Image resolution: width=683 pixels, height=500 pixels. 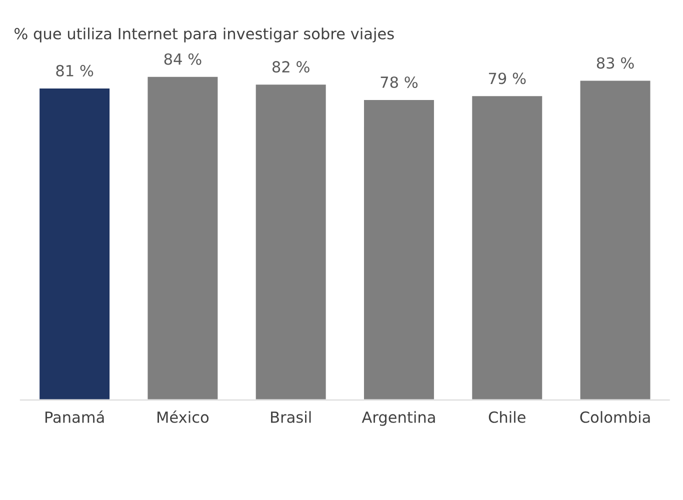 What do you see at coordinates (183, 59) in the screenshot?
I see `data-label: 84 %` at bounding box center [183, 59].